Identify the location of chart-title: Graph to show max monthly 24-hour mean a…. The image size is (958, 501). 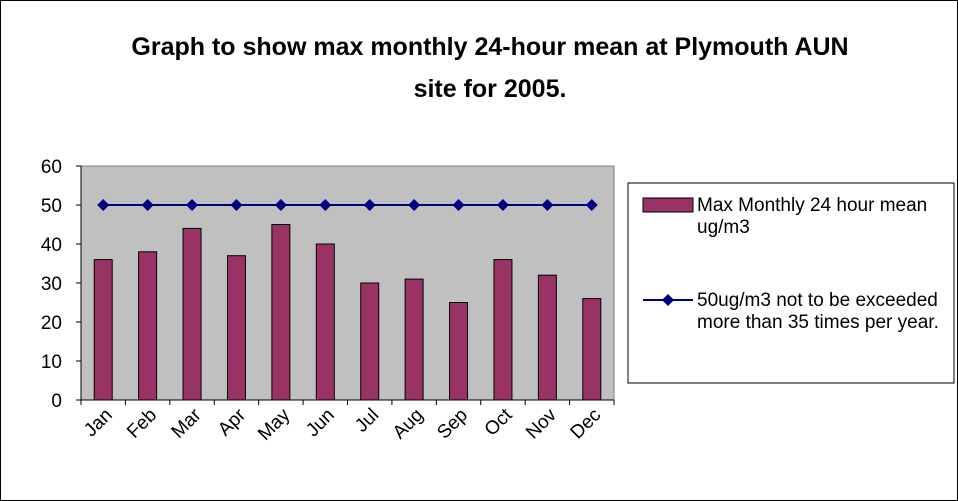
(490, 68).